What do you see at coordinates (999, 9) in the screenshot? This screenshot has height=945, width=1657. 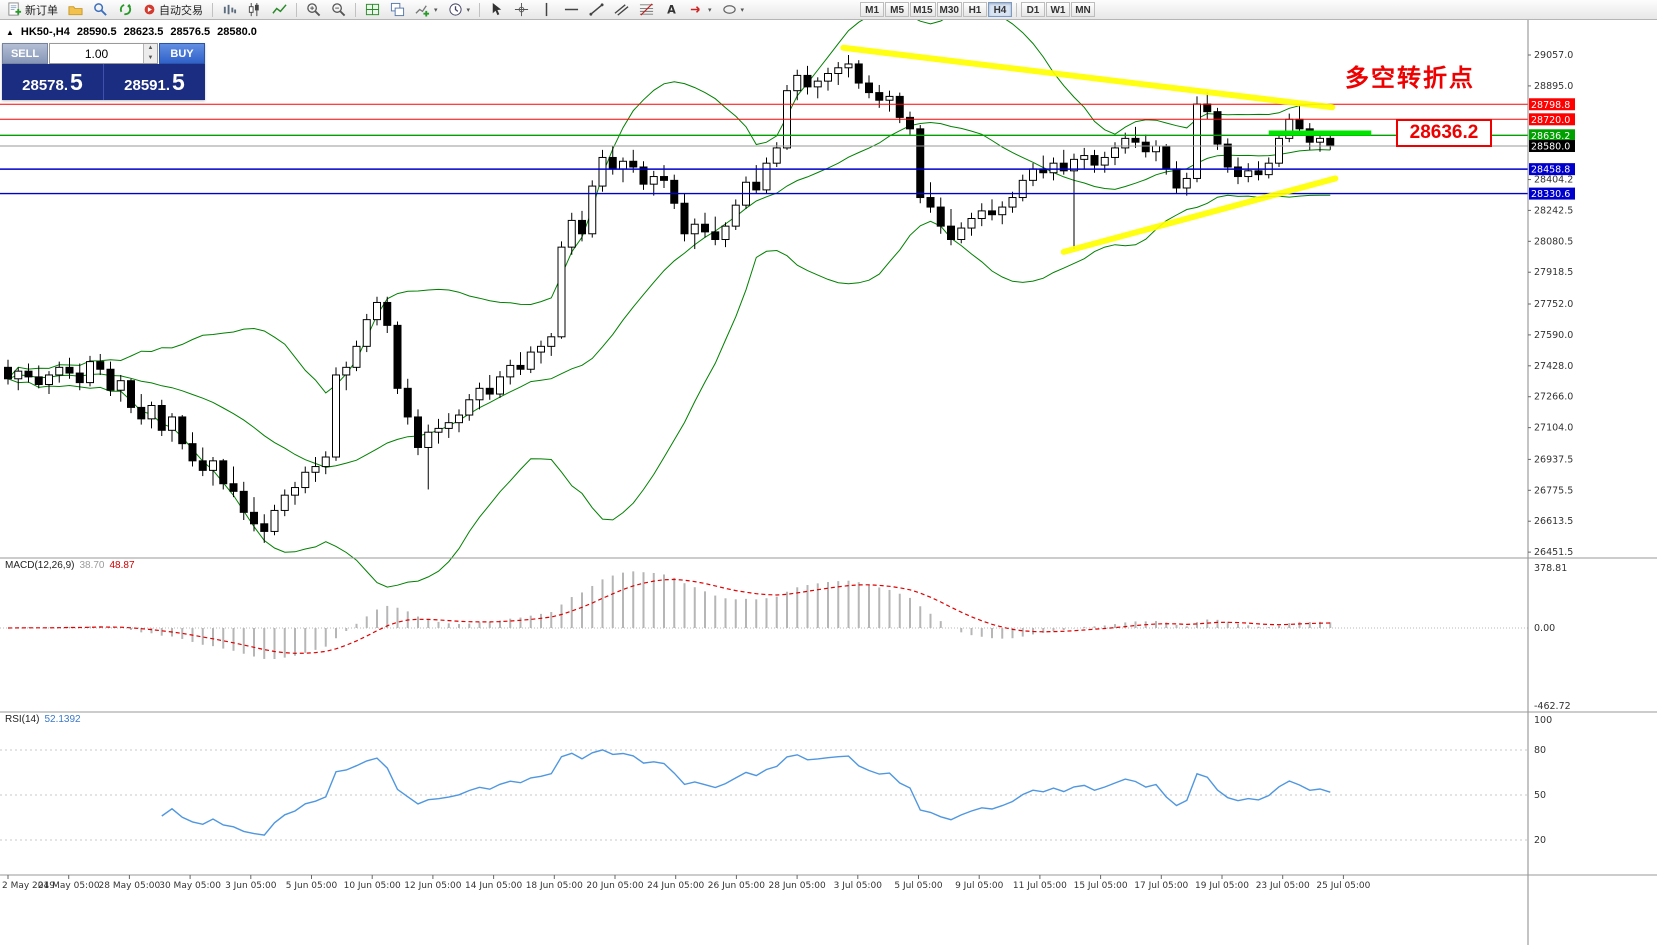 I see `timeframe-button-H4: H4` at bounding box center [999, 9].